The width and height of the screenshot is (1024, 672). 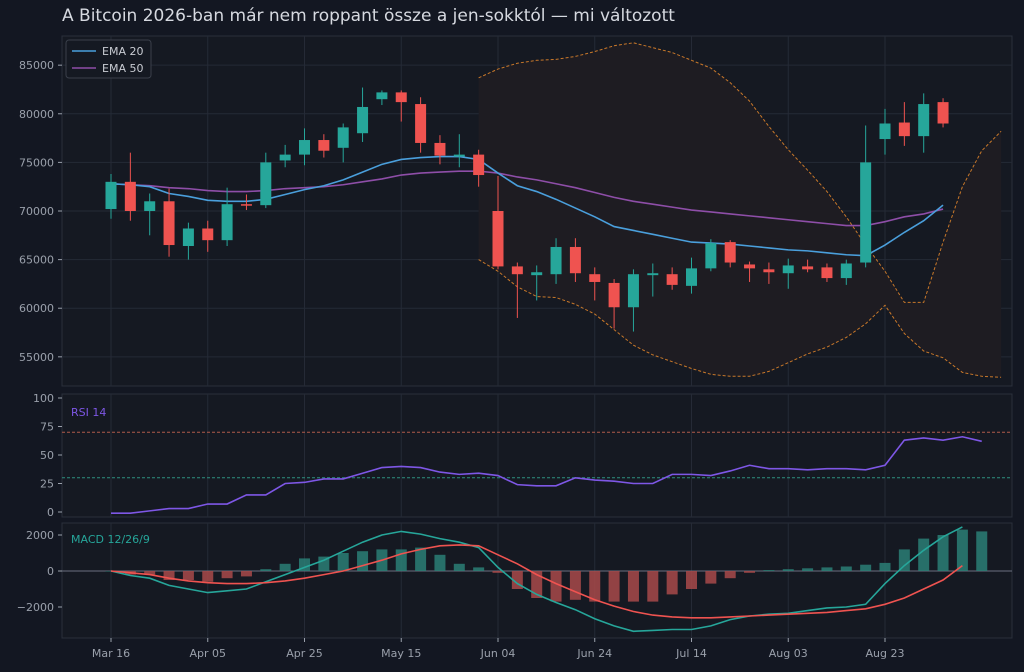 I want to click on legend: EMA 20 EMA 50, so click(x=108, y=59).